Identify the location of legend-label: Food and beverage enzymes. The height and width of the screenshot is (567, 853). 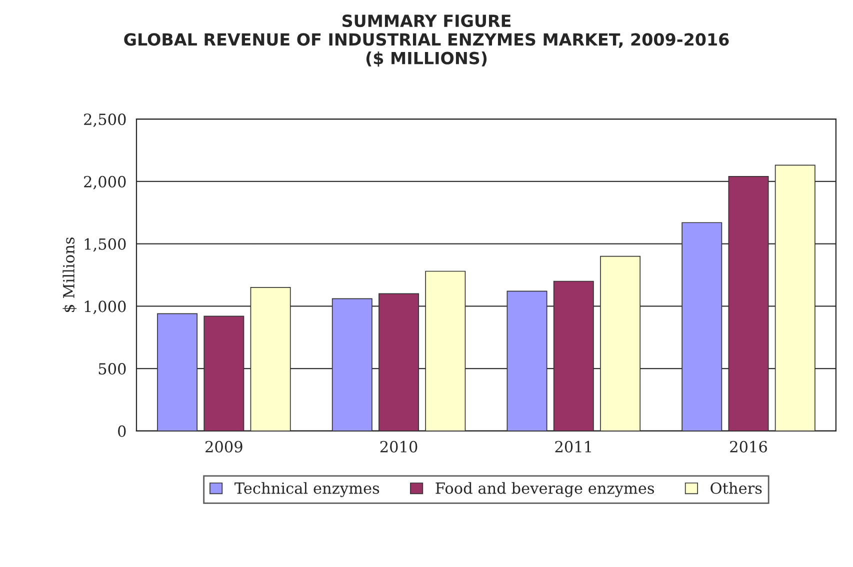
(545, 490).